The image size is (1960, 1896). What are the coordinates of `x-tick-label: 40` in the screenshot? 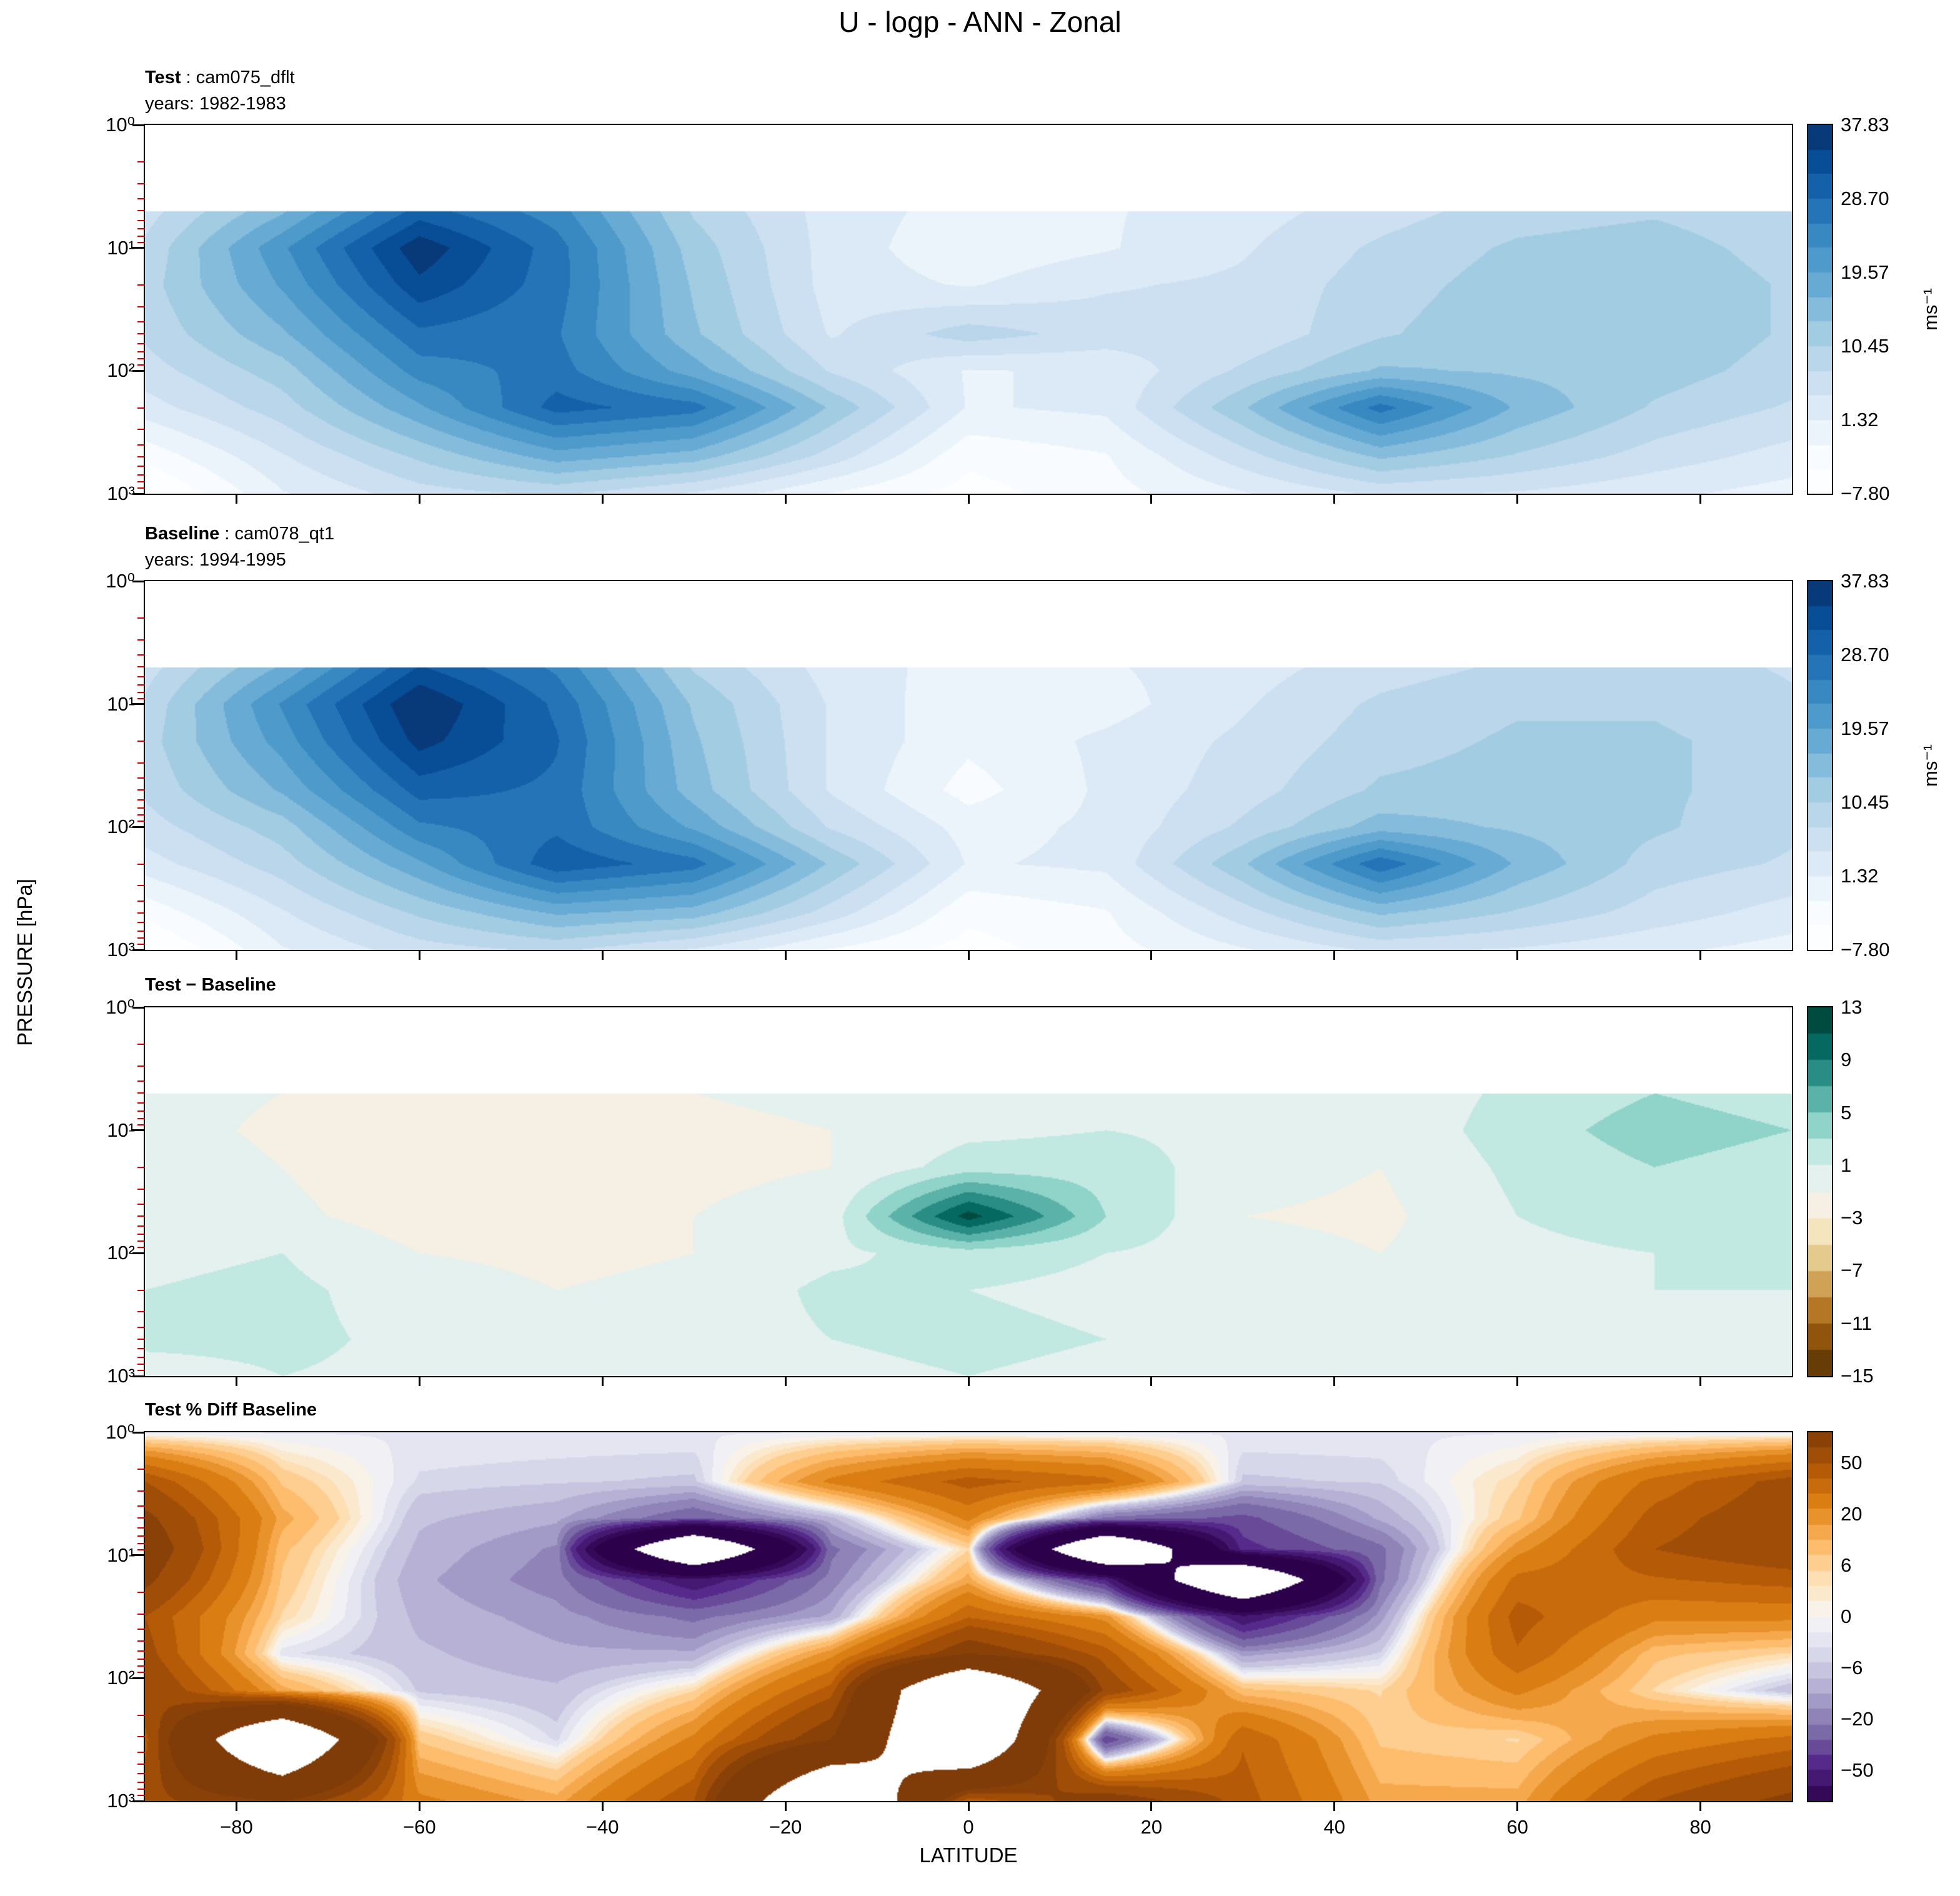 It's located at (1334, 1827).